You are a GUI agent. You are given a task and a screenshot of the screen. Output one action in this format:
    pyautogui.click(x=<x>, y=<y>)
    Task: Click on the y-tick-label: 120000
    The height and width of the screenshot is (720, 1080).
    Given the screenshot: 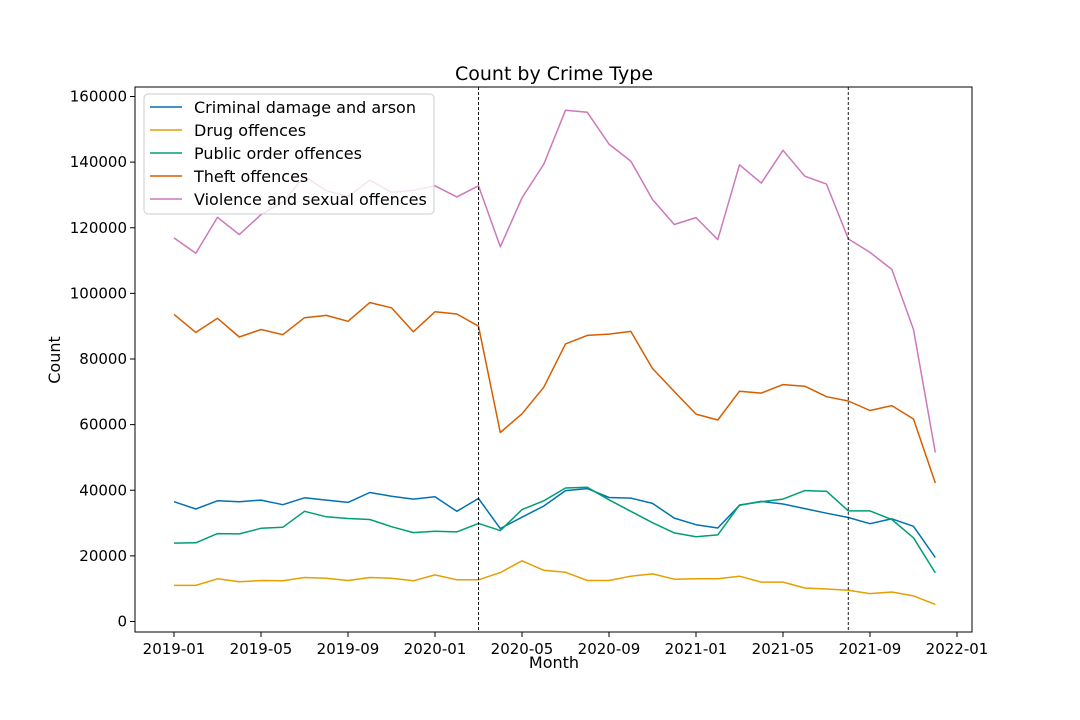 What is the action you would take?
    pyautogui.click(x=98, y=228)
    